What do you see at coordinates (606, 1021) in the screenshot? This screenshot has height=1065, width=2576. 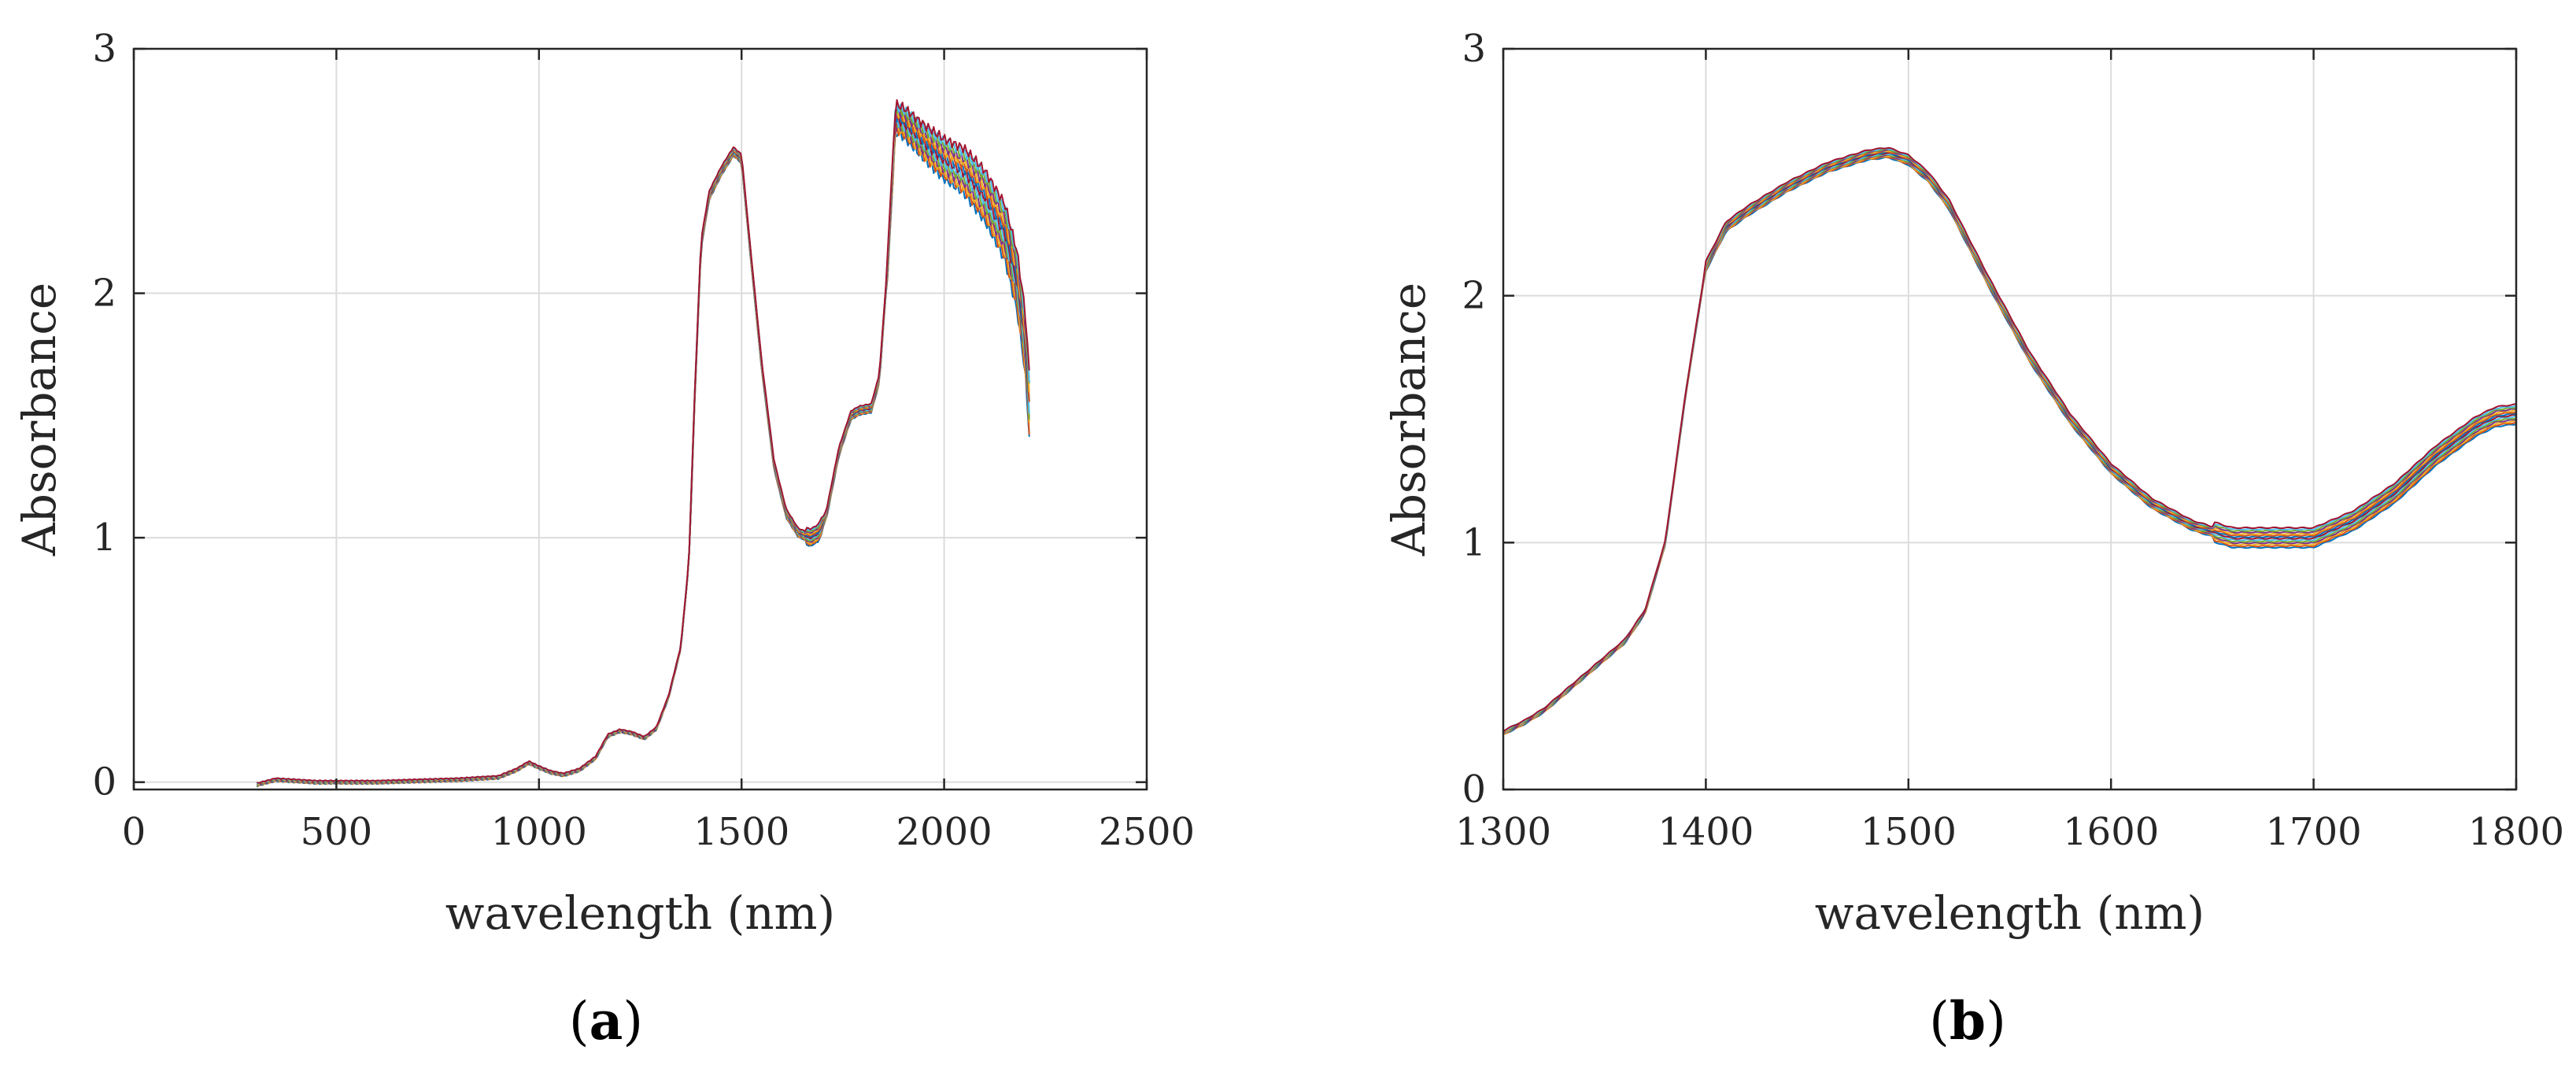 I see `panel-label: (a)` at bounding box center [606, 1021].